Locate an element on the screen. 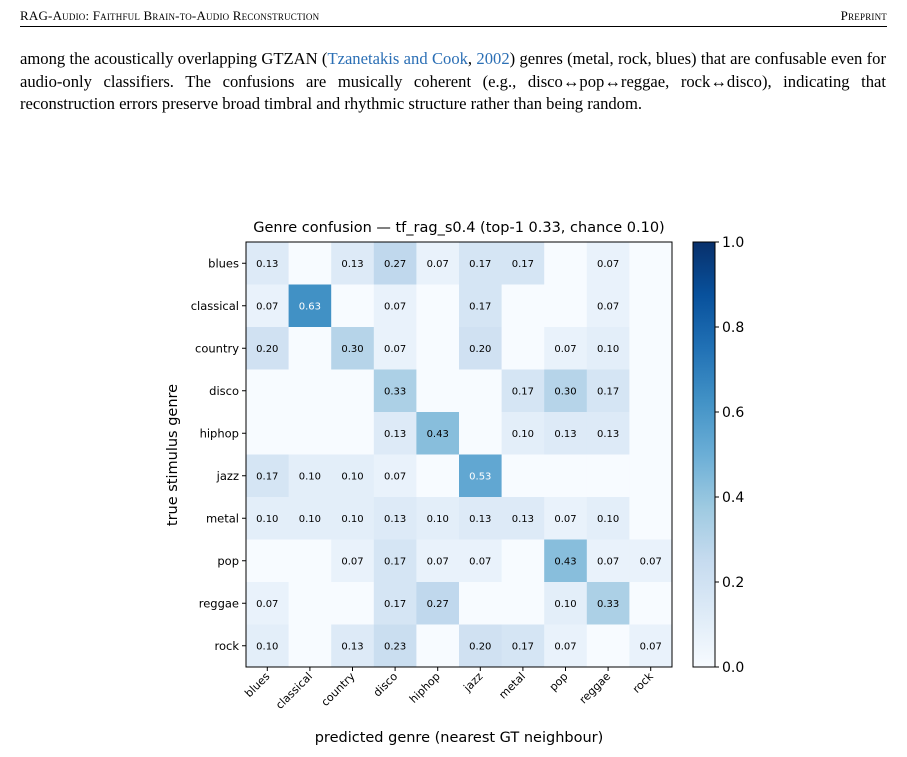  cell-jazz-rock is located at coordinates (651, 476).